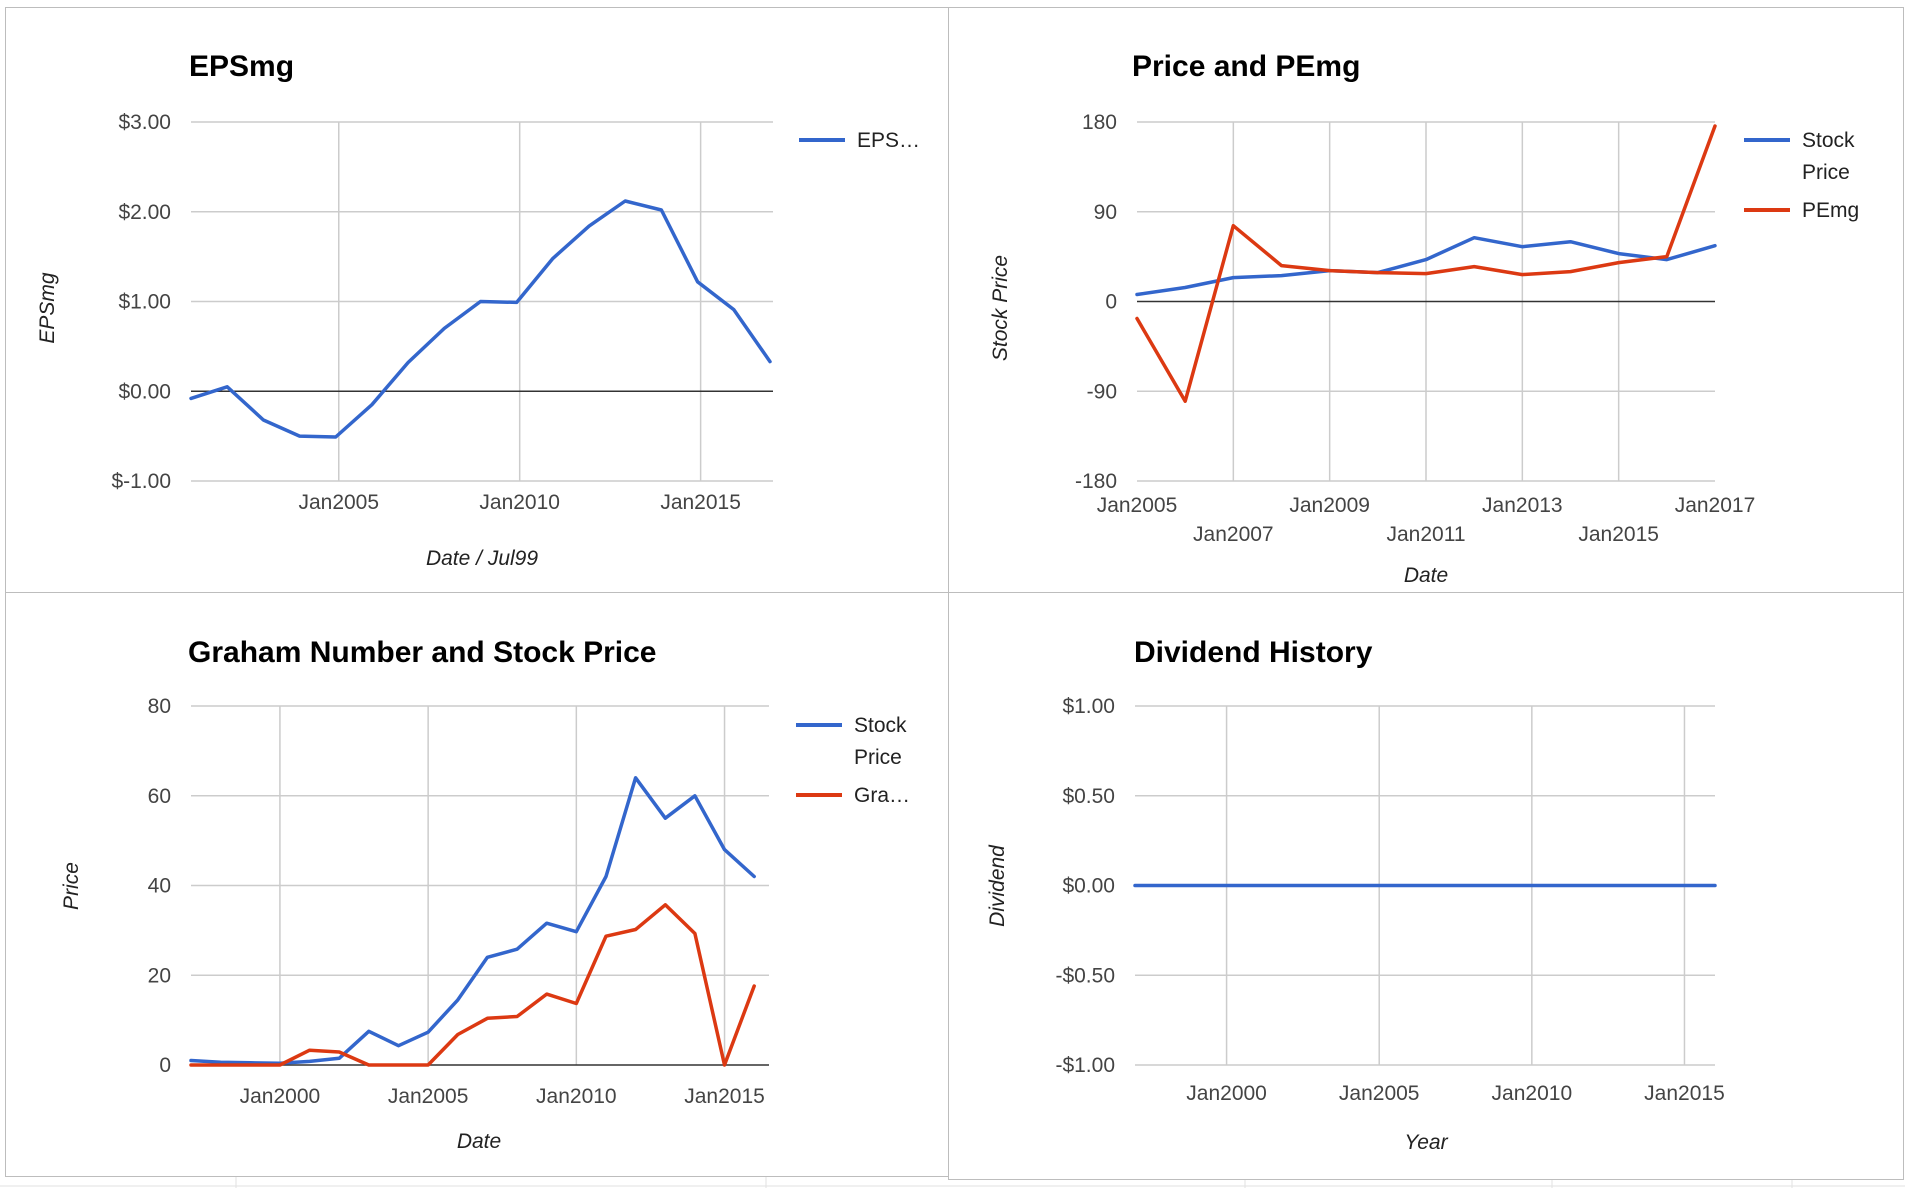  I want to click on chart-title: Dividend History, so click(1253, 652).